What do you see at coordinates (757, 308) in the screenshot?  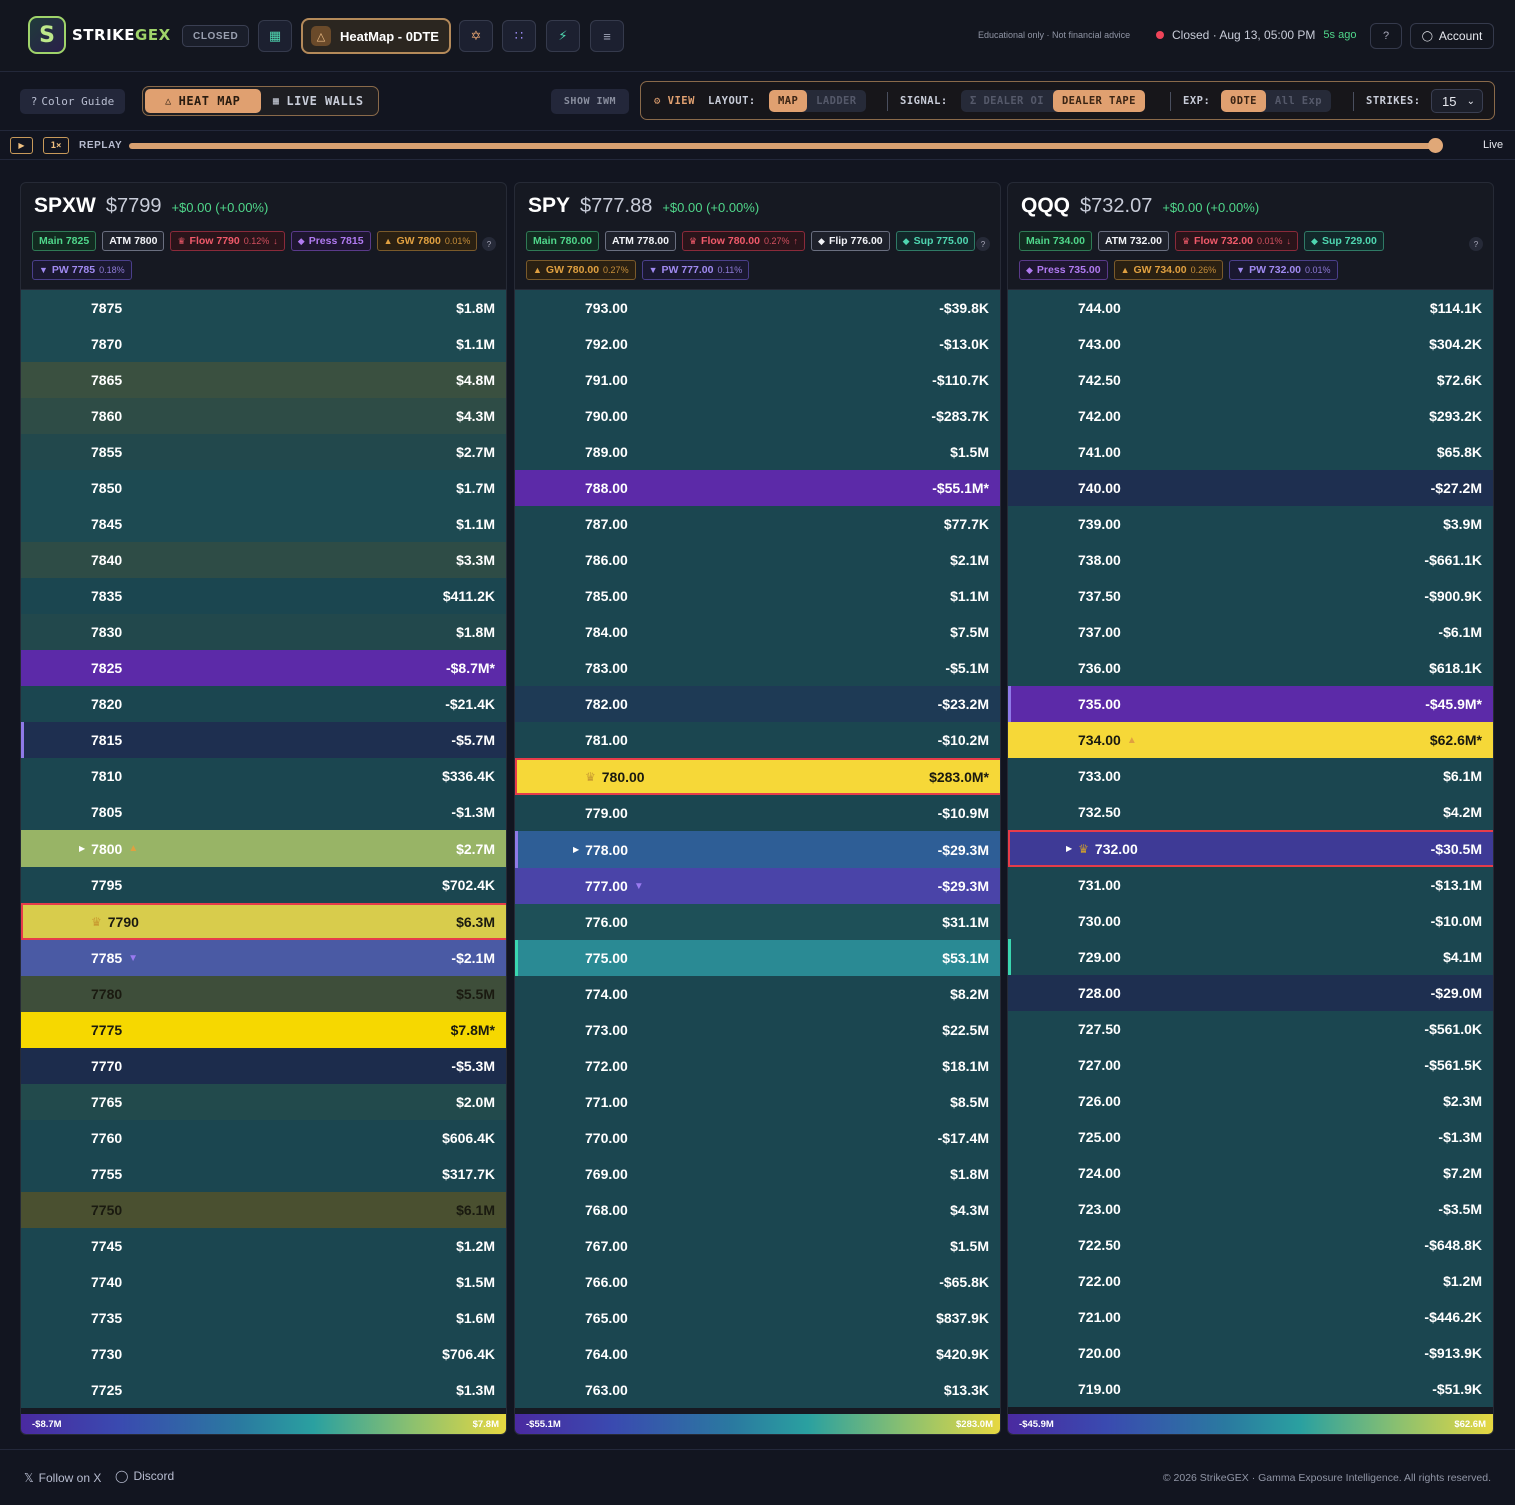 I see `strike-row: 793.00 -$39.8K` at bounding box center [757, 308].